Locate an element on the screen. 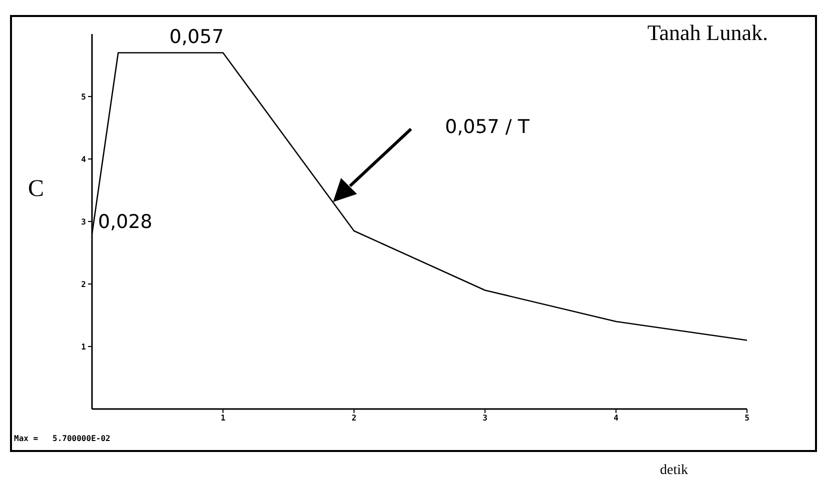 This screenshot has height=492, width=826. annotation: 0,057 is located at coordinates (196, 37).